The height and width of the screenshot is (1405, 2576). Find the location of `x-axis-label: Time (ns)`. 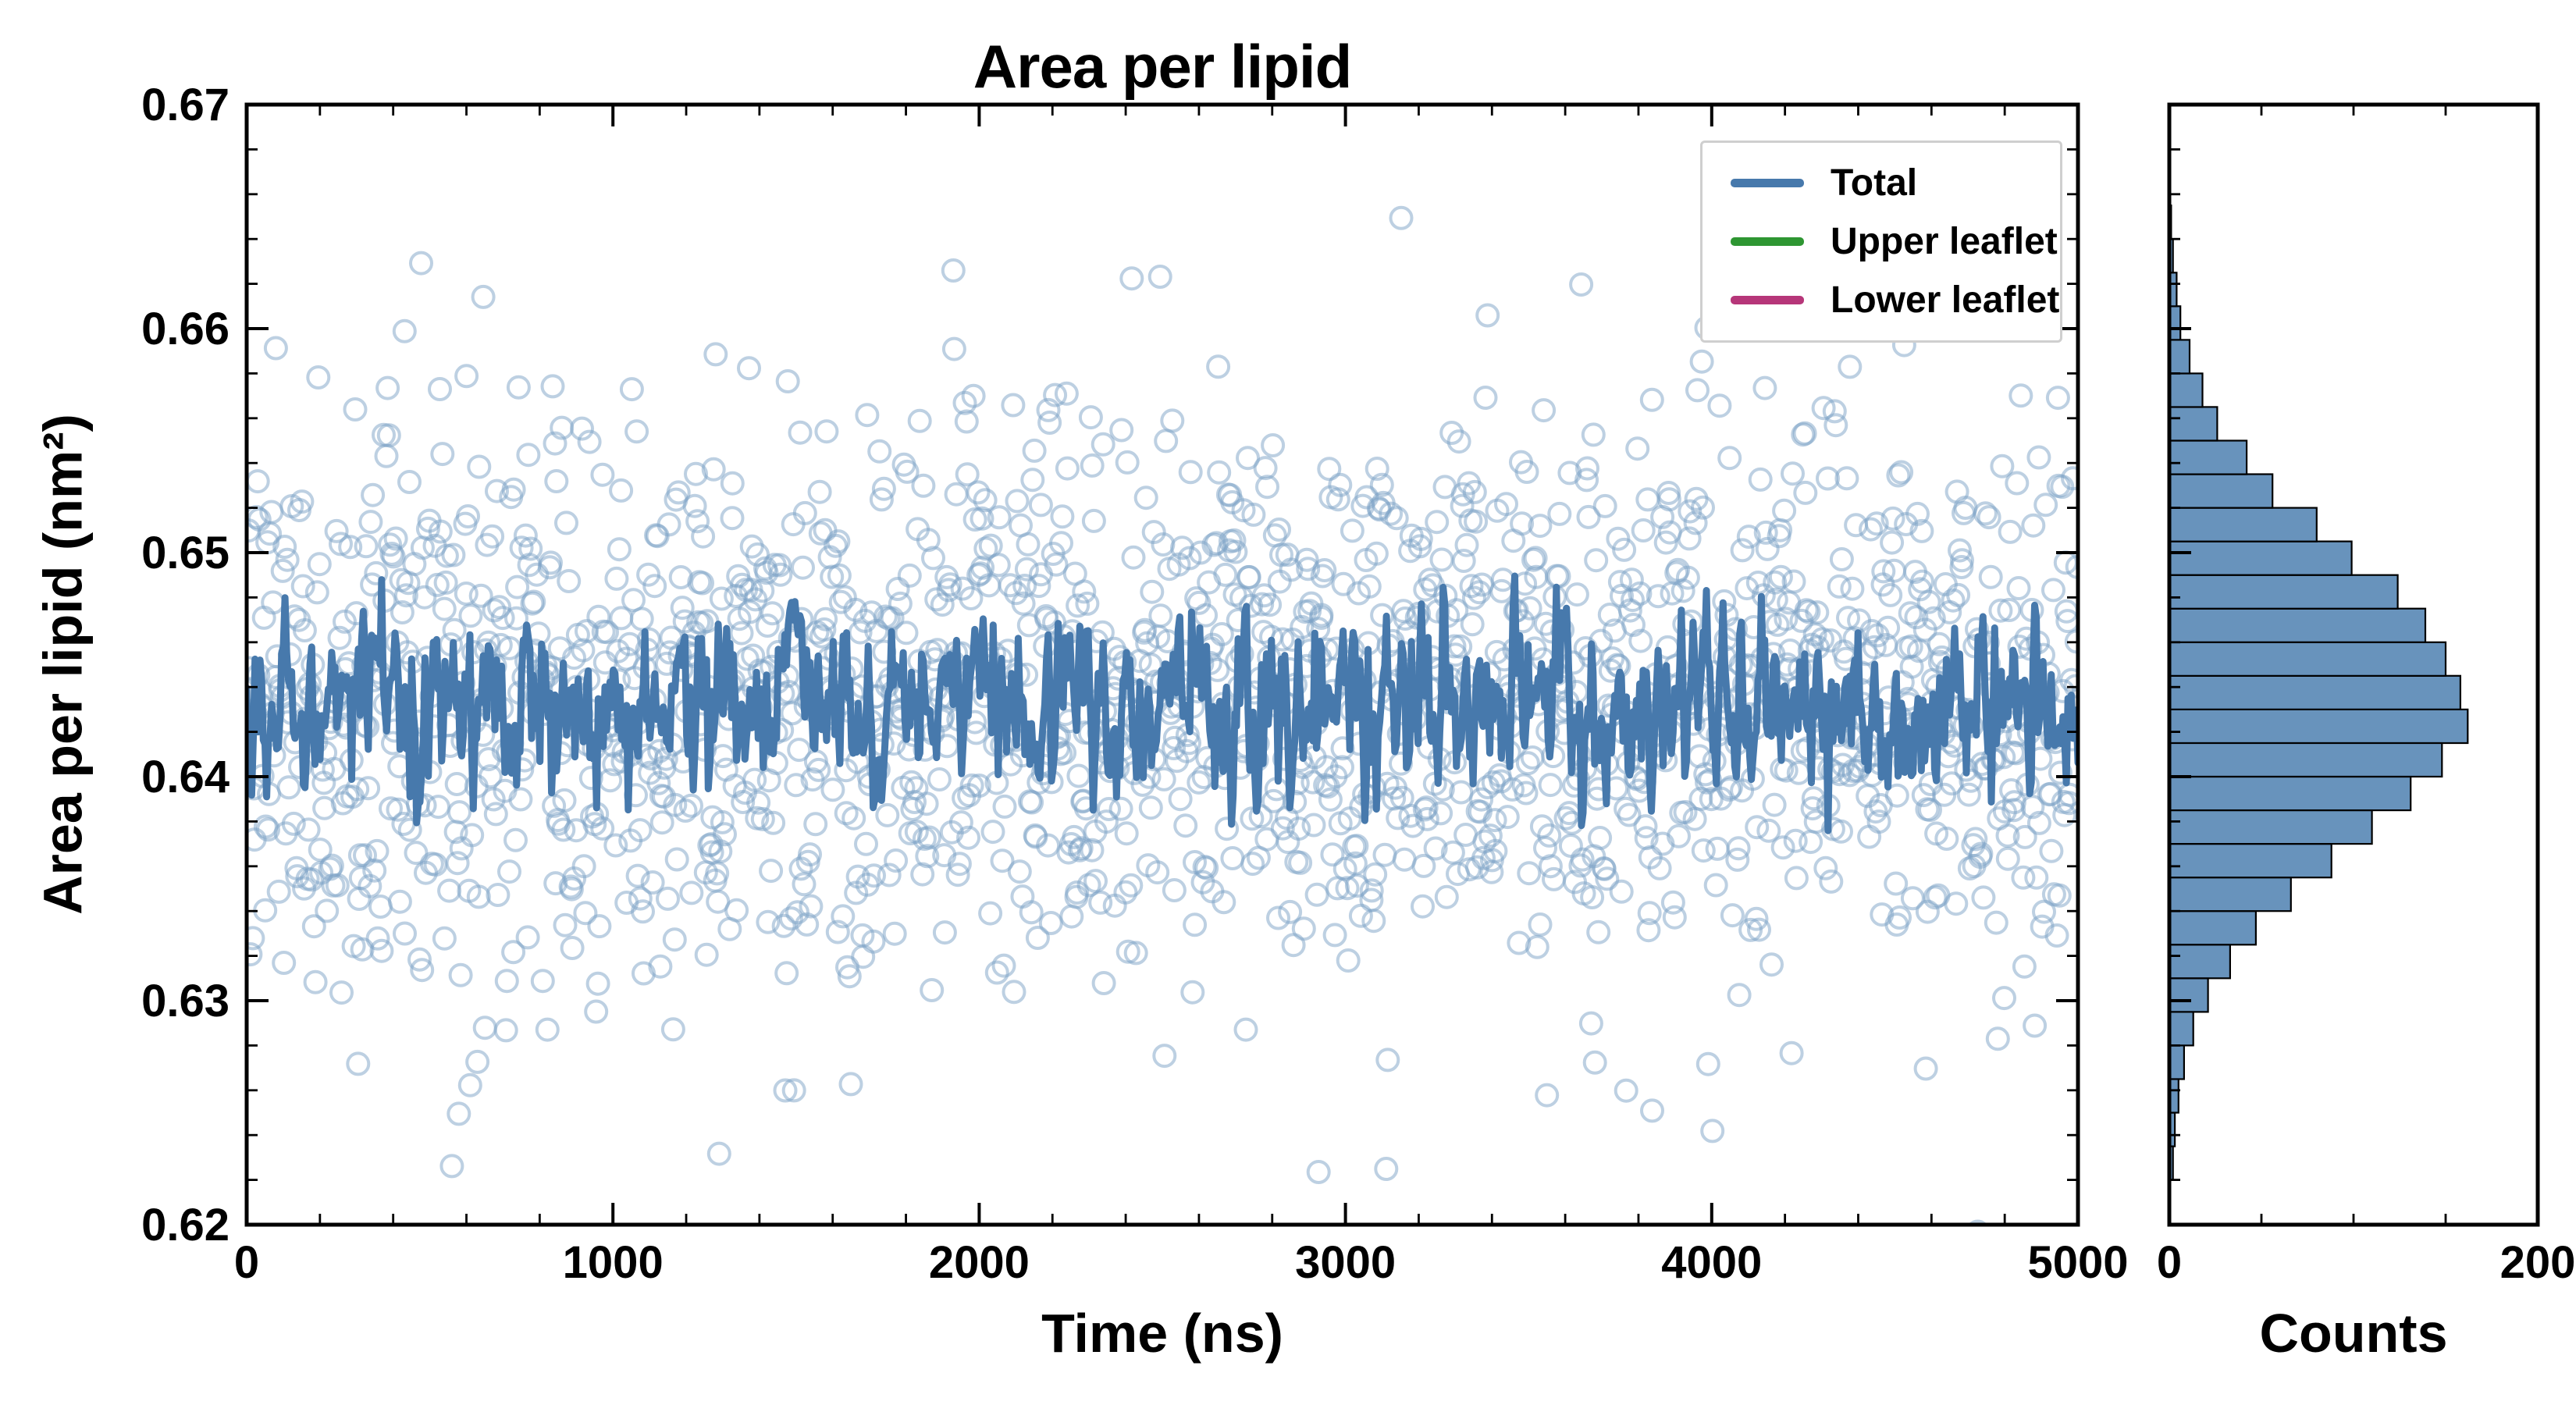

x-axis-label: Time (ns) is located at coordinates (1162, 1334).